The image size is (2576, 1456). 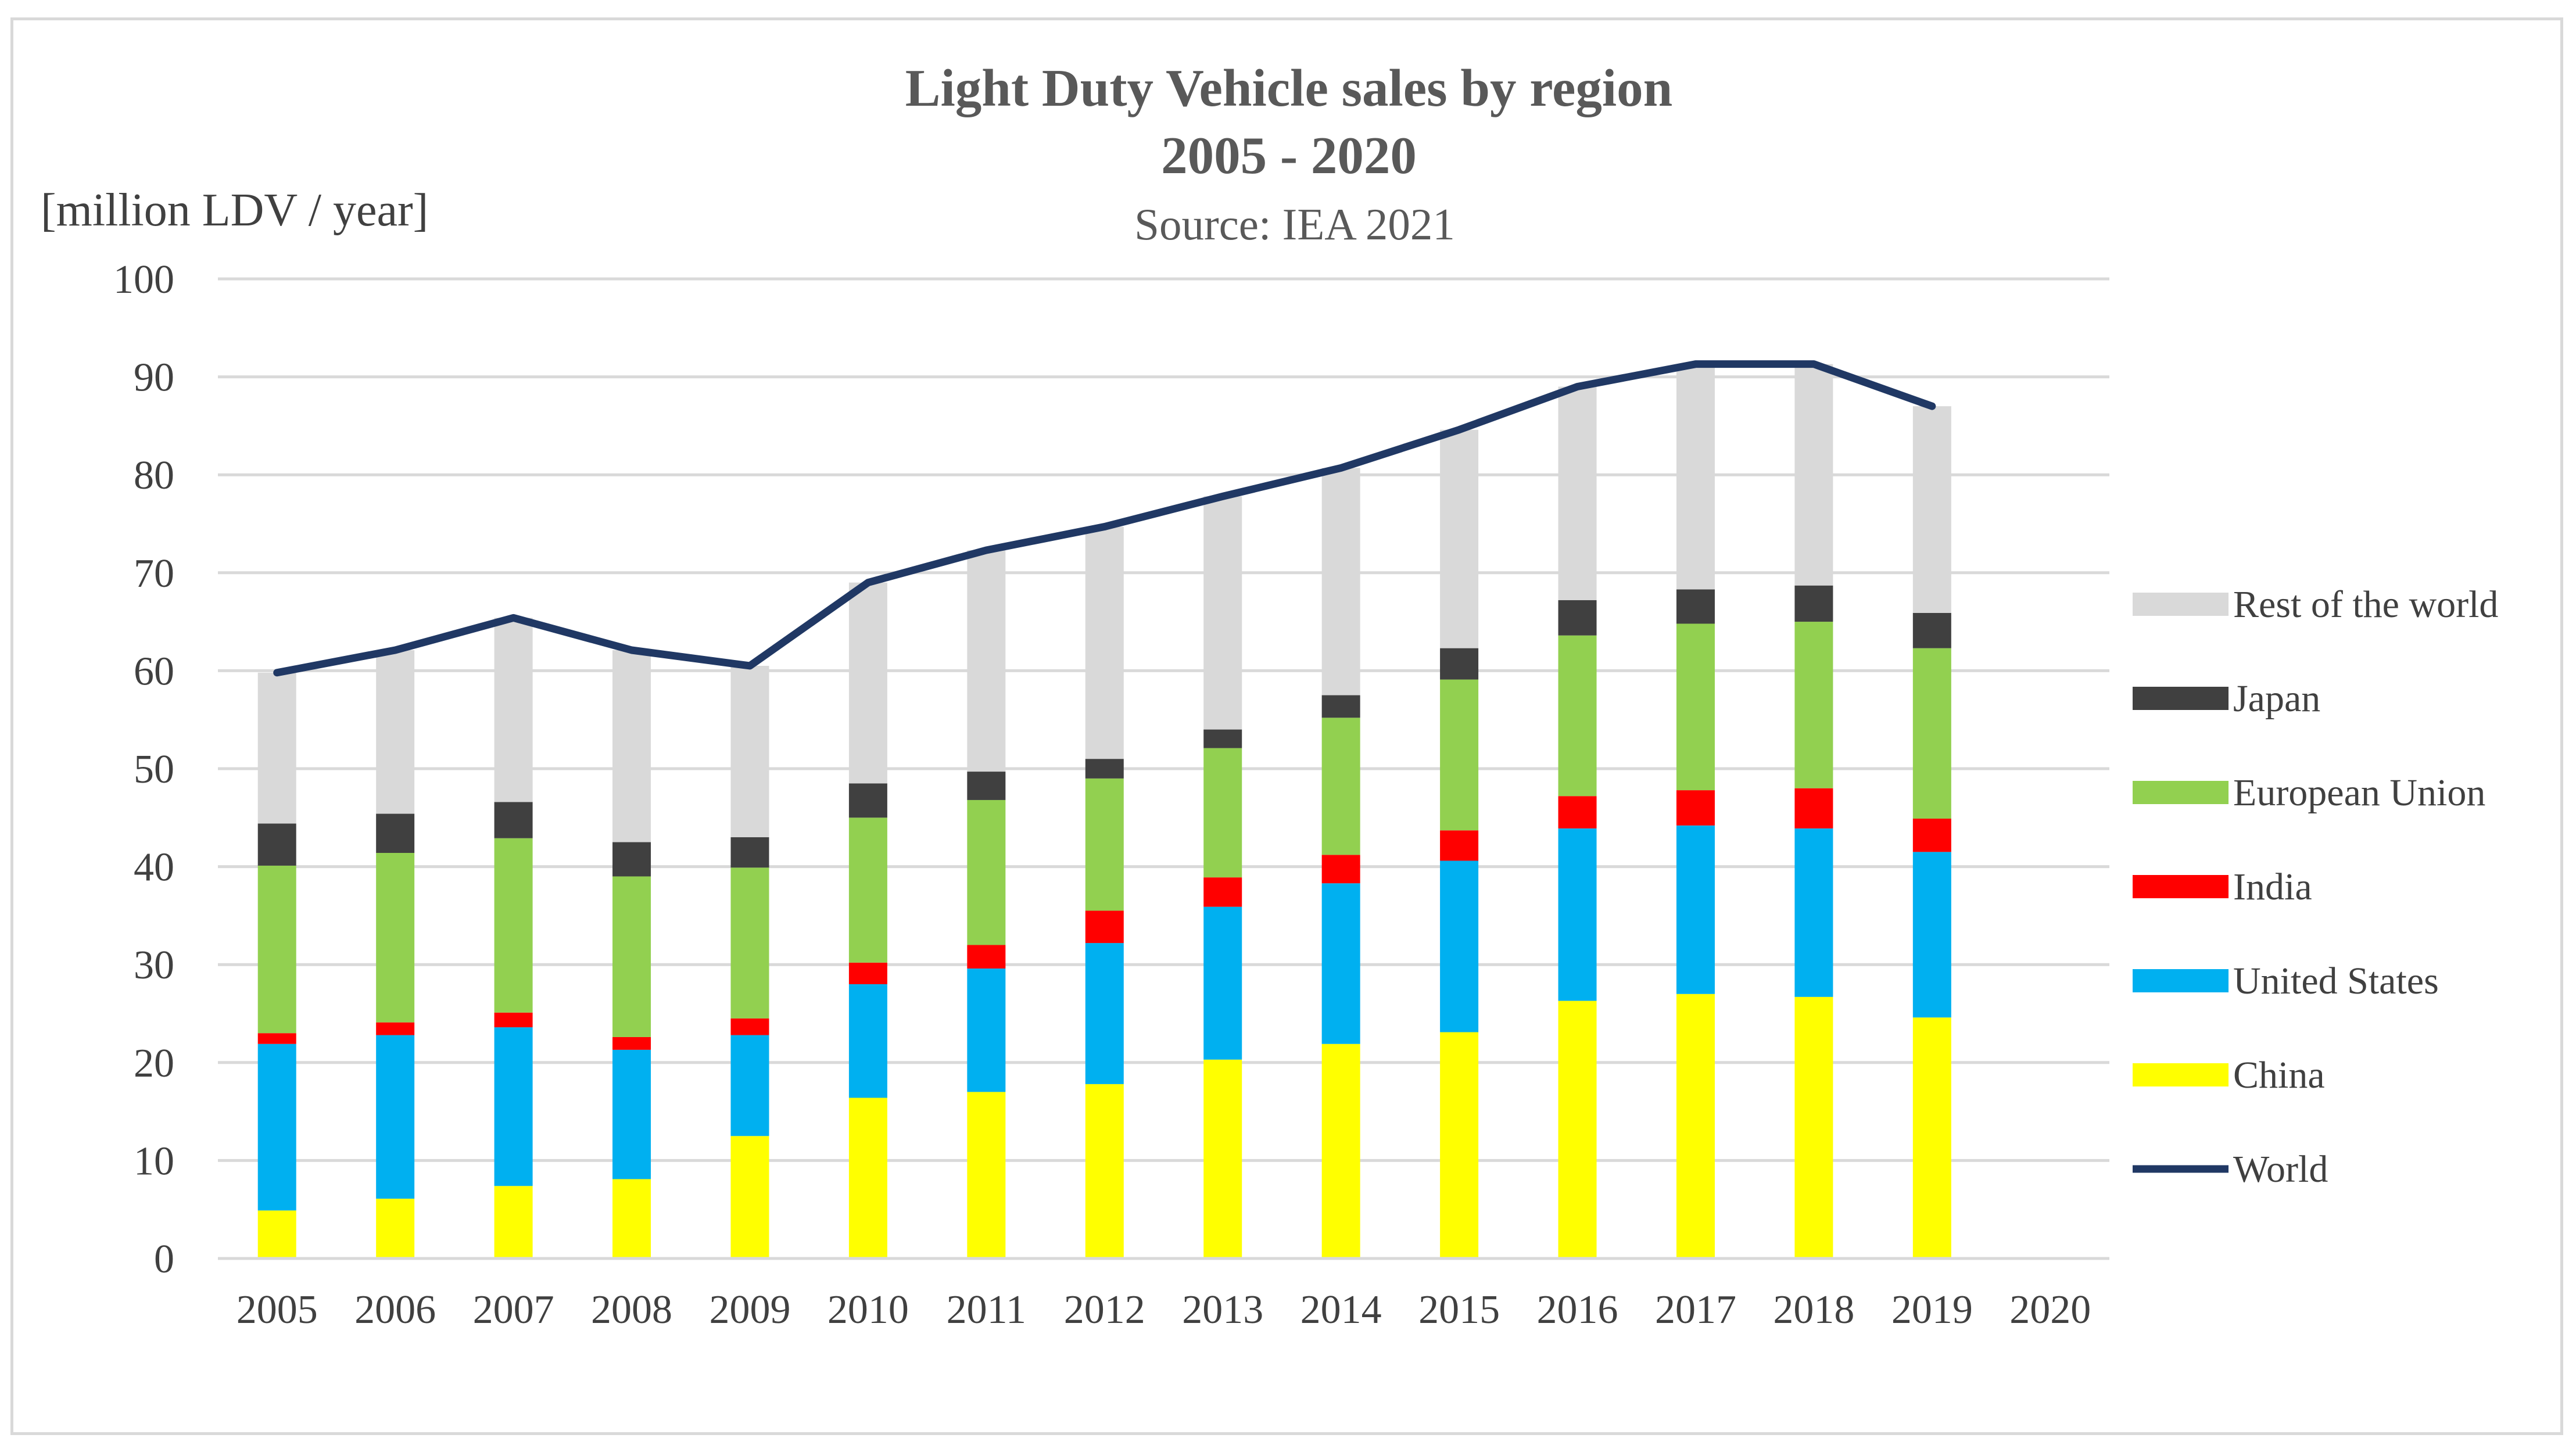 I want to click on bar-european-union-2016, so click(x=1577, y=716).